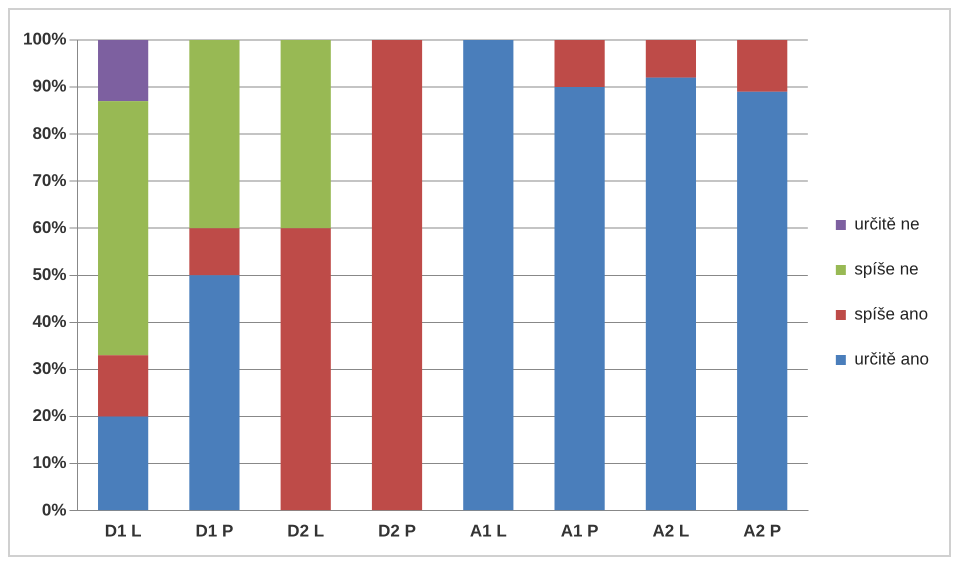  Describe the element at coordinates (887, 224) in the screenshot. I see `legend-label: určitě ne` at that location.